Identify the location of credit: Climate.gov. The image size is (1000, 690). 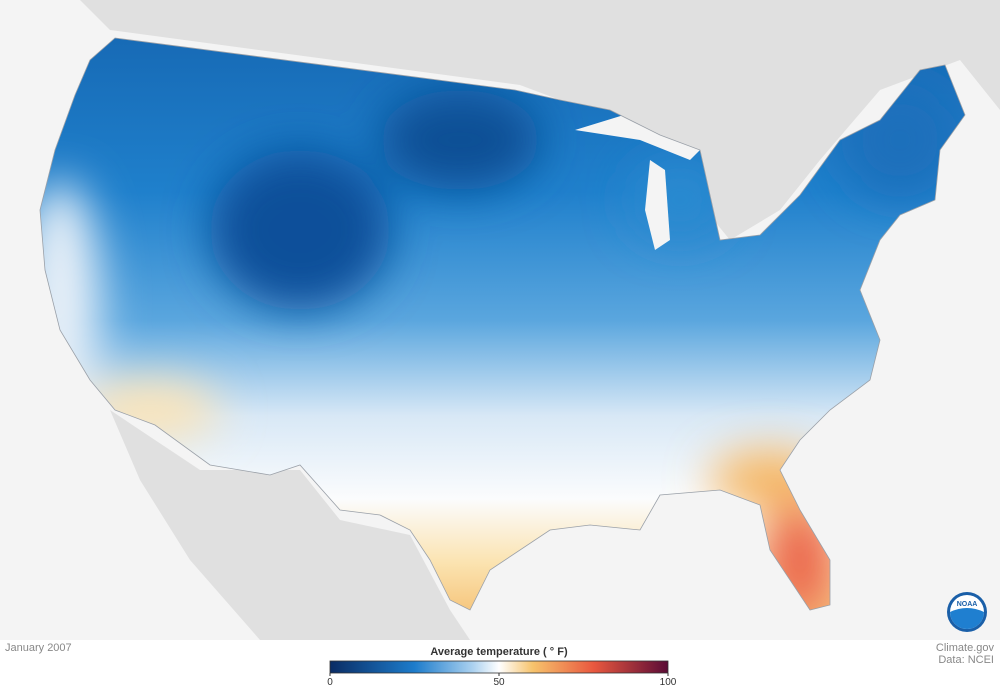
(965, 648).